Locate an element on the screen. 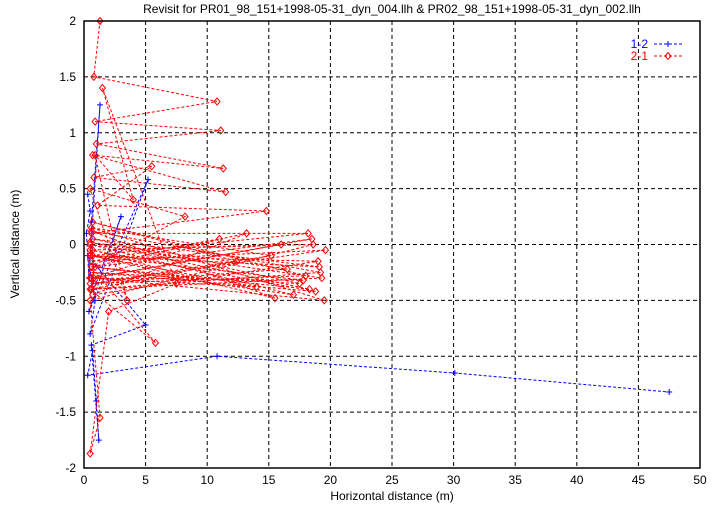  x-tick-label: 50 is located at coordinates (700, 480).